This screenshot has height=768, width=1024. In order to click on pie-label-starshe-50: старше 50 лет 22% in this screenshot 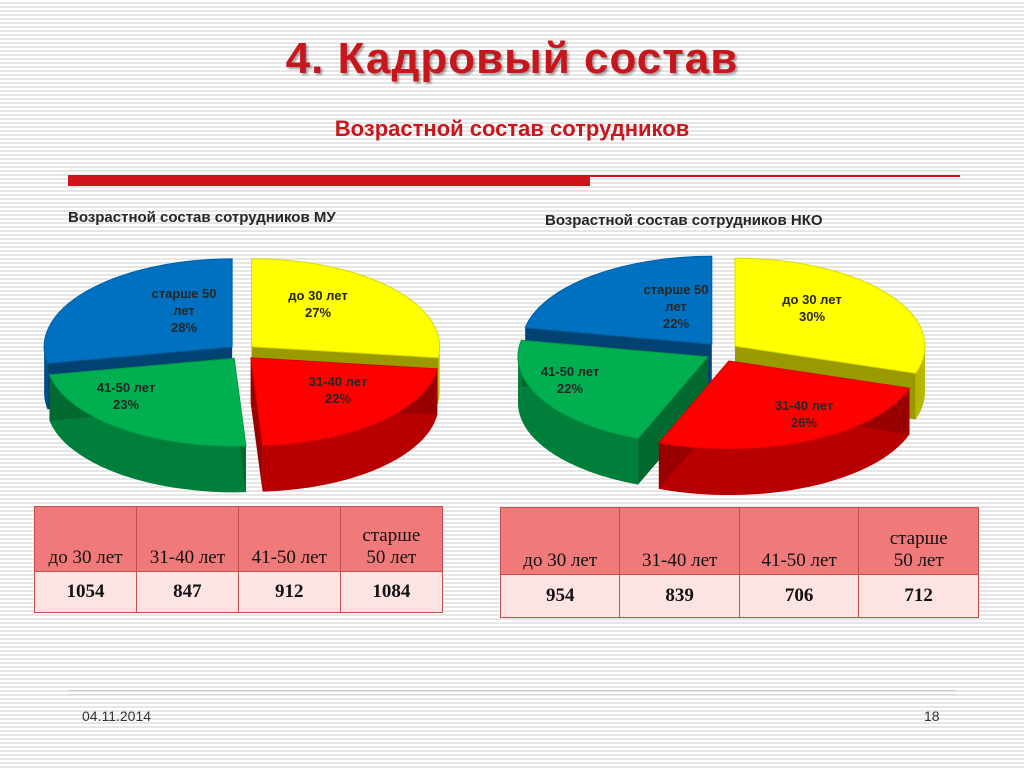, I will do `click(676, 306)`.